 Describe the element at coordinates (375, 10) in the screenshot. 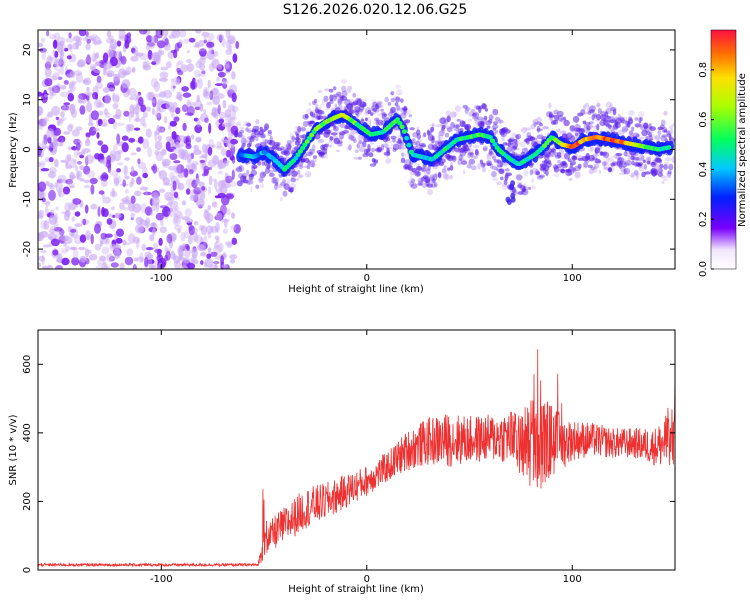

I see `figure-title: S126.2026.020.12.06.G25` at that location.